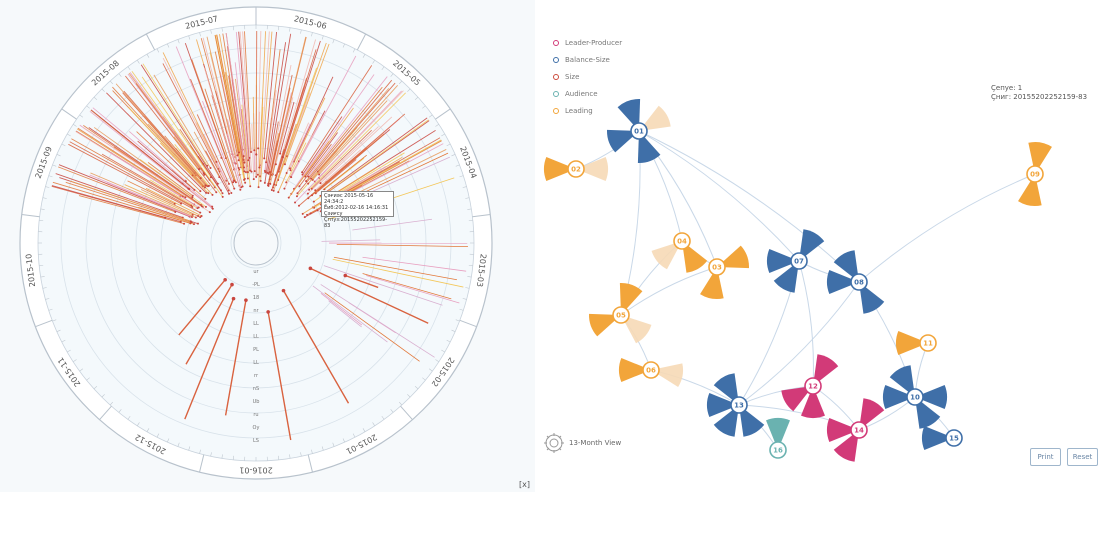 Image resolution: width=1115 pixels, height=541 pixels. I want to click on ring-label: 18, so click(256, 298).